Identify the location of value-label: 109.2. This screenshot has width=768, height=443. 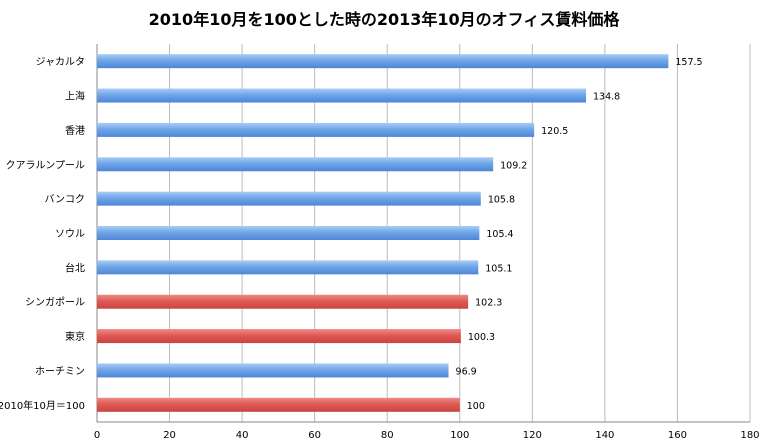
(513, 165).